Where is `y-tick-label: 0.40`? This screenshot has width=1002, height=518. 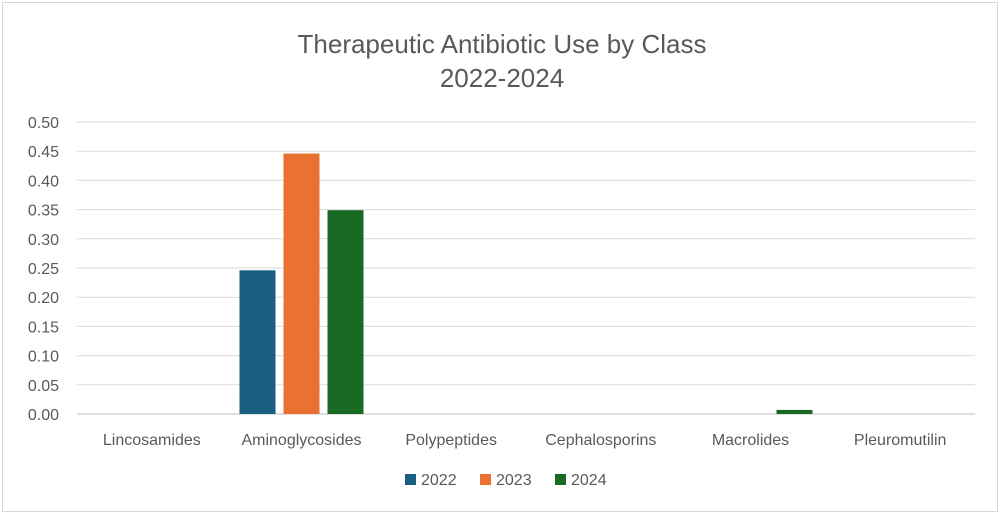
y-tick-label: 0.40 is located at coordinates (43, 181).